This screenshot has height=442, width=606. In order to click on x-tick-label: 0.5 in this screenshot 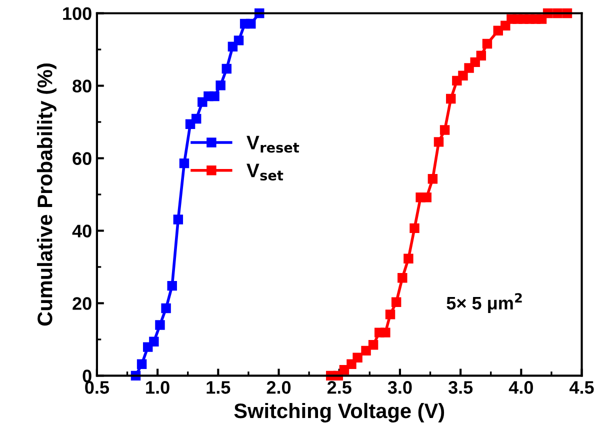, I will do `click(97, 387)`.